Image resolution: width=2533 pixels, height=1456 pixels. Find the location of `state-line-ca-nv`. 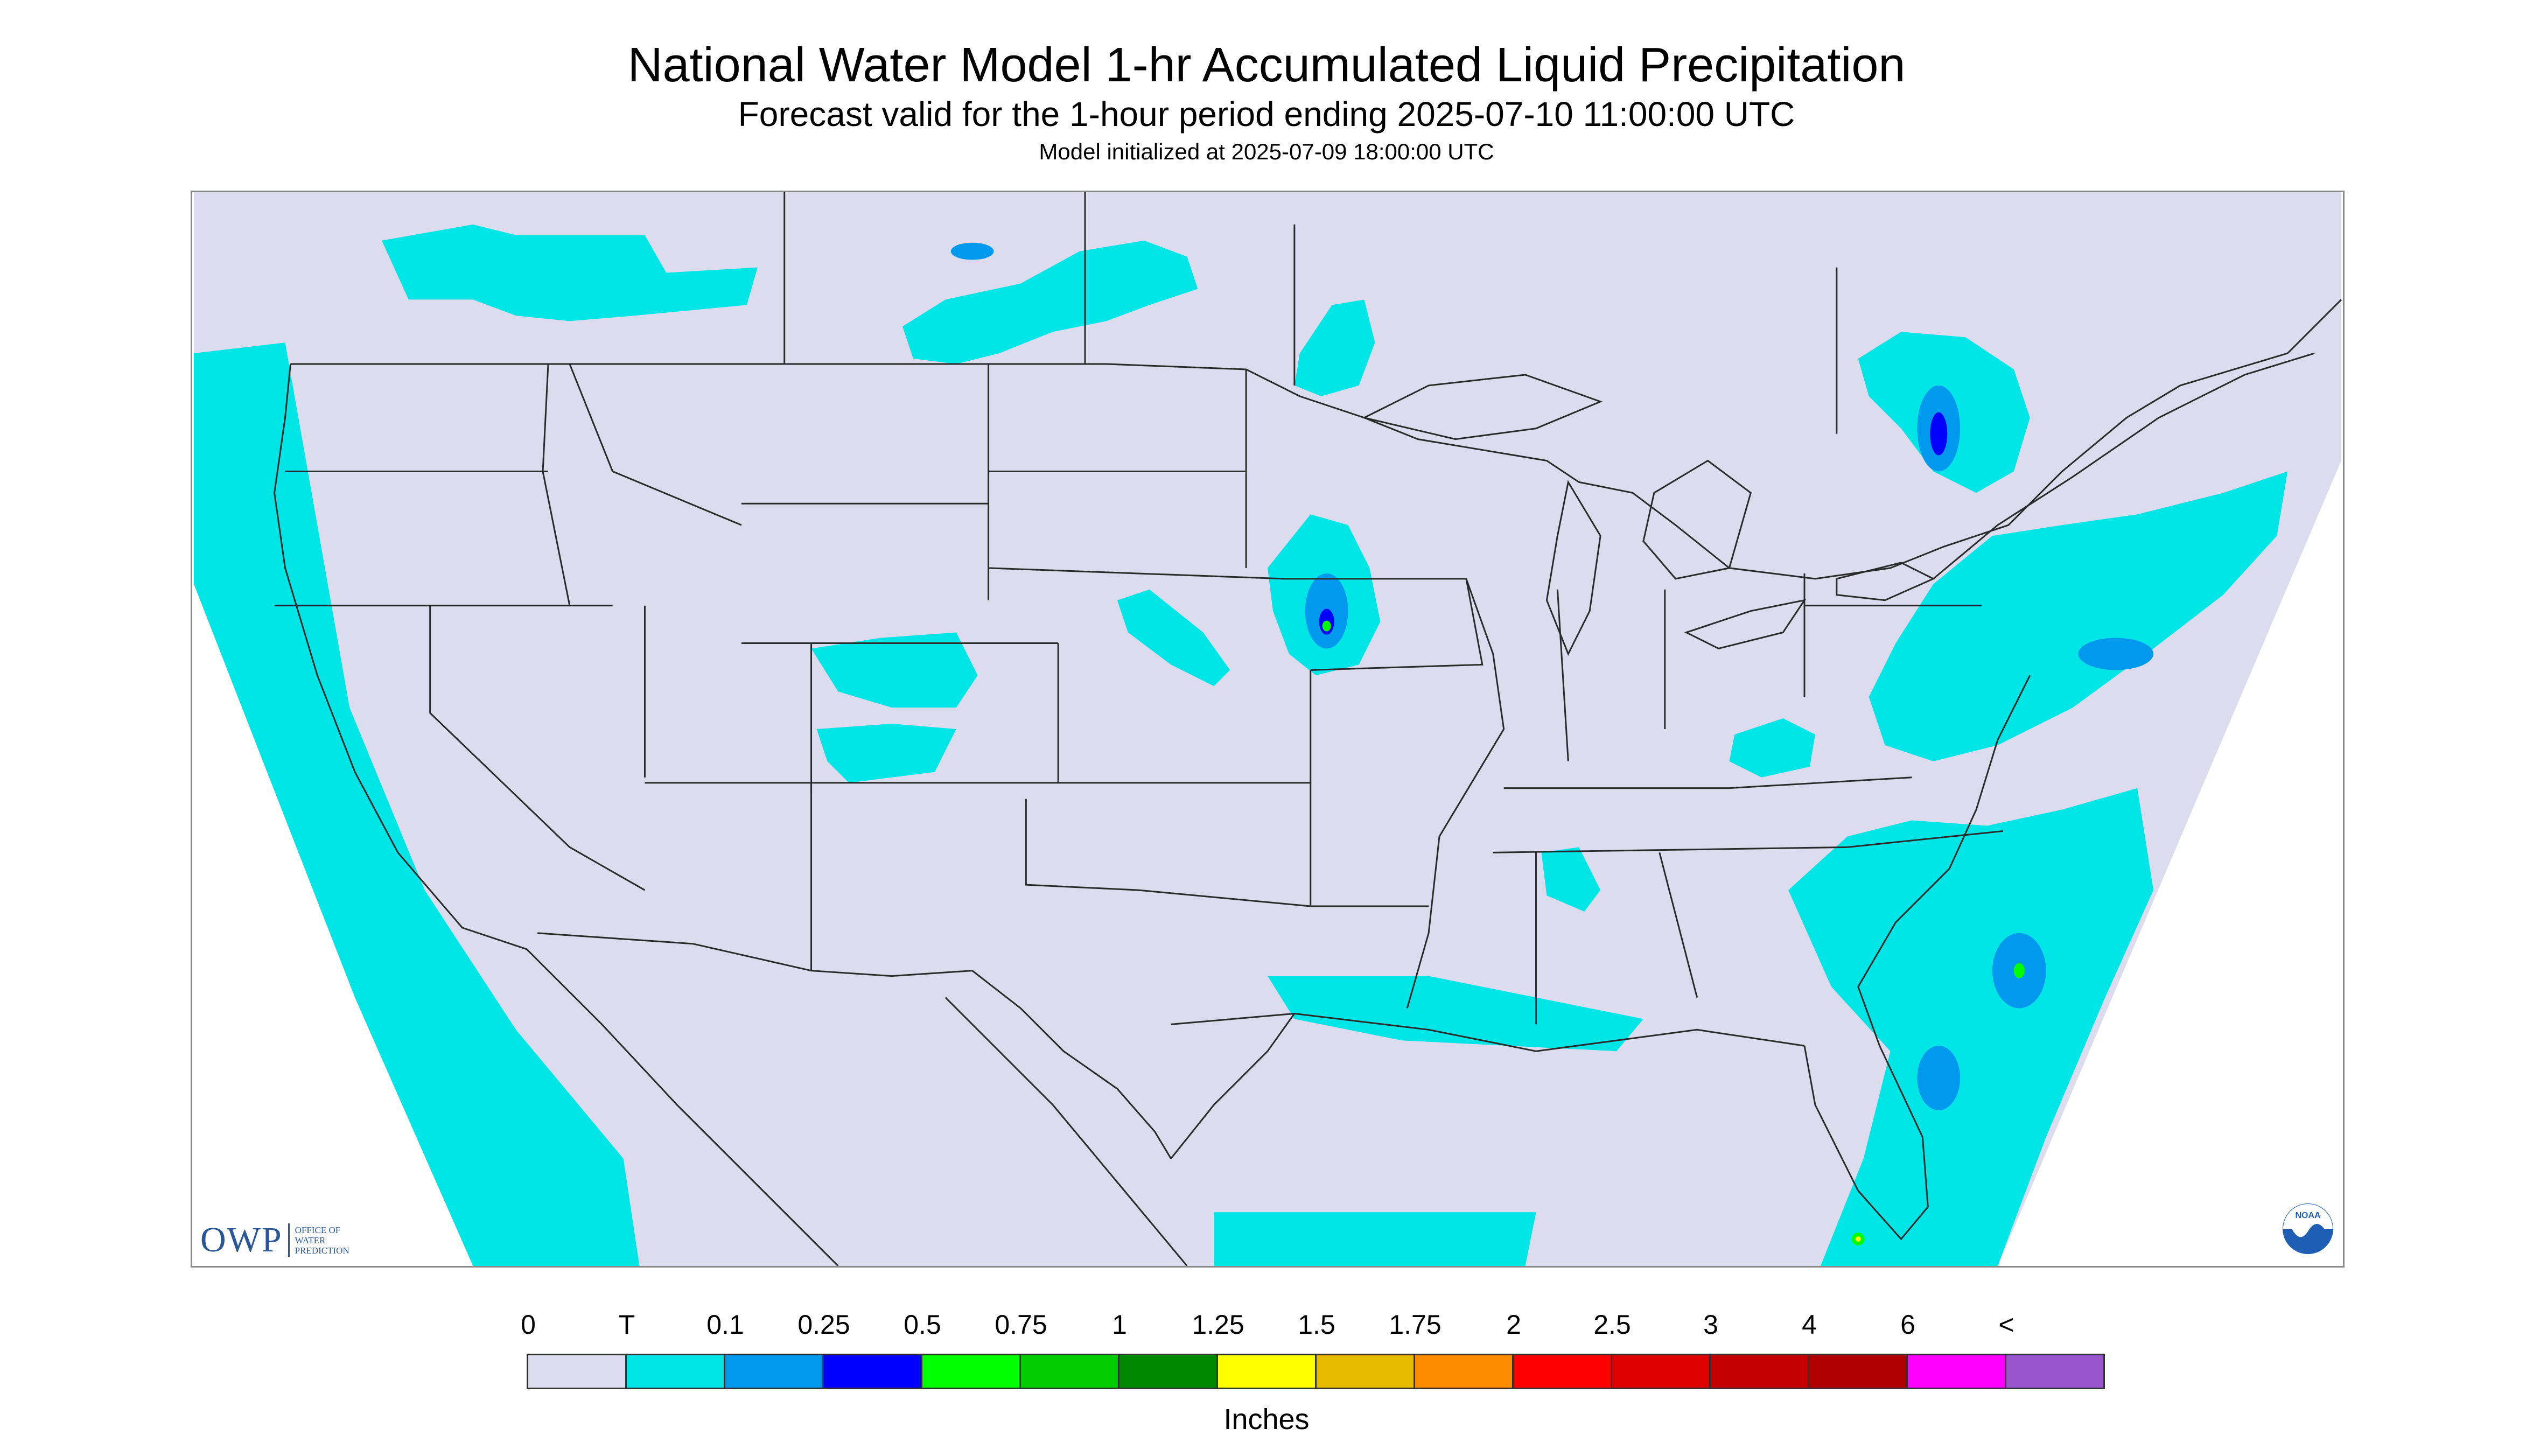

state-line-ca-nv is located at coordinates (537, 748).